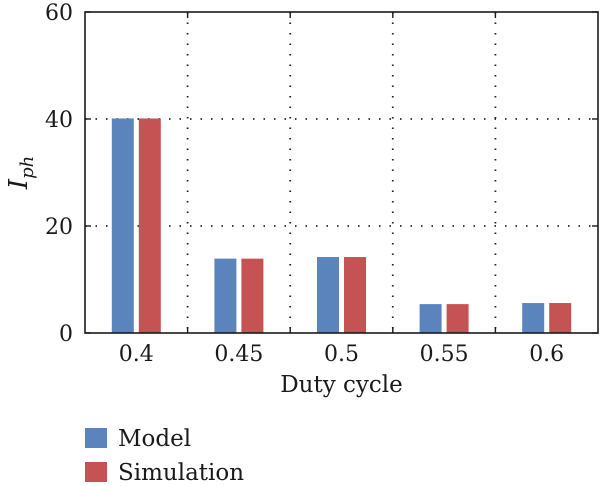 This screenshot has width=600, height=486. What do you see at coordinates (59, 120) in the screenshot?
I see `y-tick-label: 40` at bounding box center [59, 120].